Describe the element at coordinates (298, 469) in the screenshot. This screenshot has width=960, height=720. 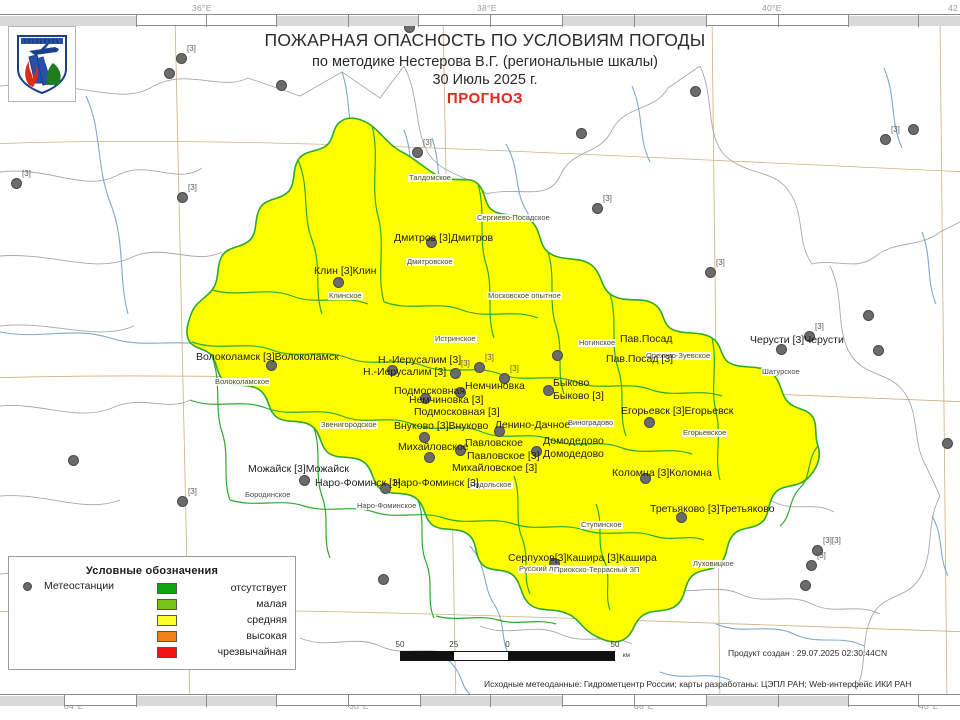
I see `city-label: Можайск [3]Можайск` at that location.